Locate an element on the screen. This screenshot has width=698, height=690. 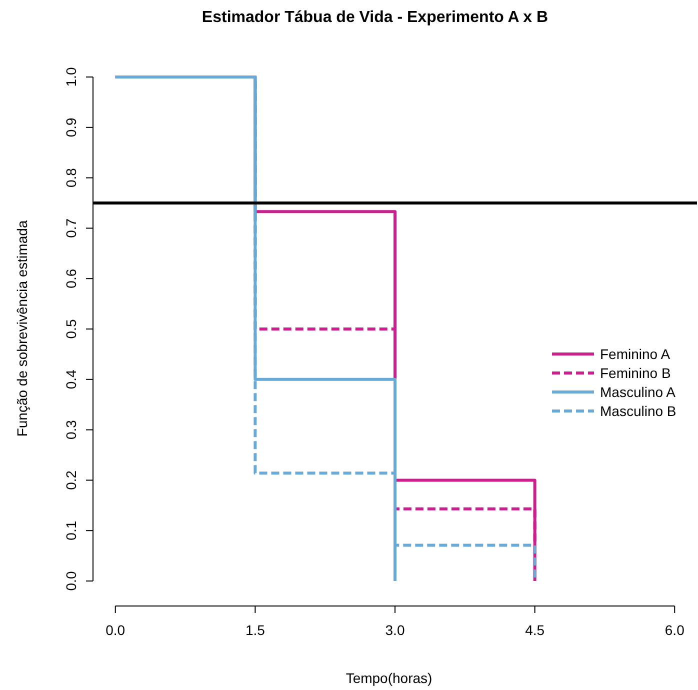
y-tick-label: 0.6 is located at coordinates (70, 278).